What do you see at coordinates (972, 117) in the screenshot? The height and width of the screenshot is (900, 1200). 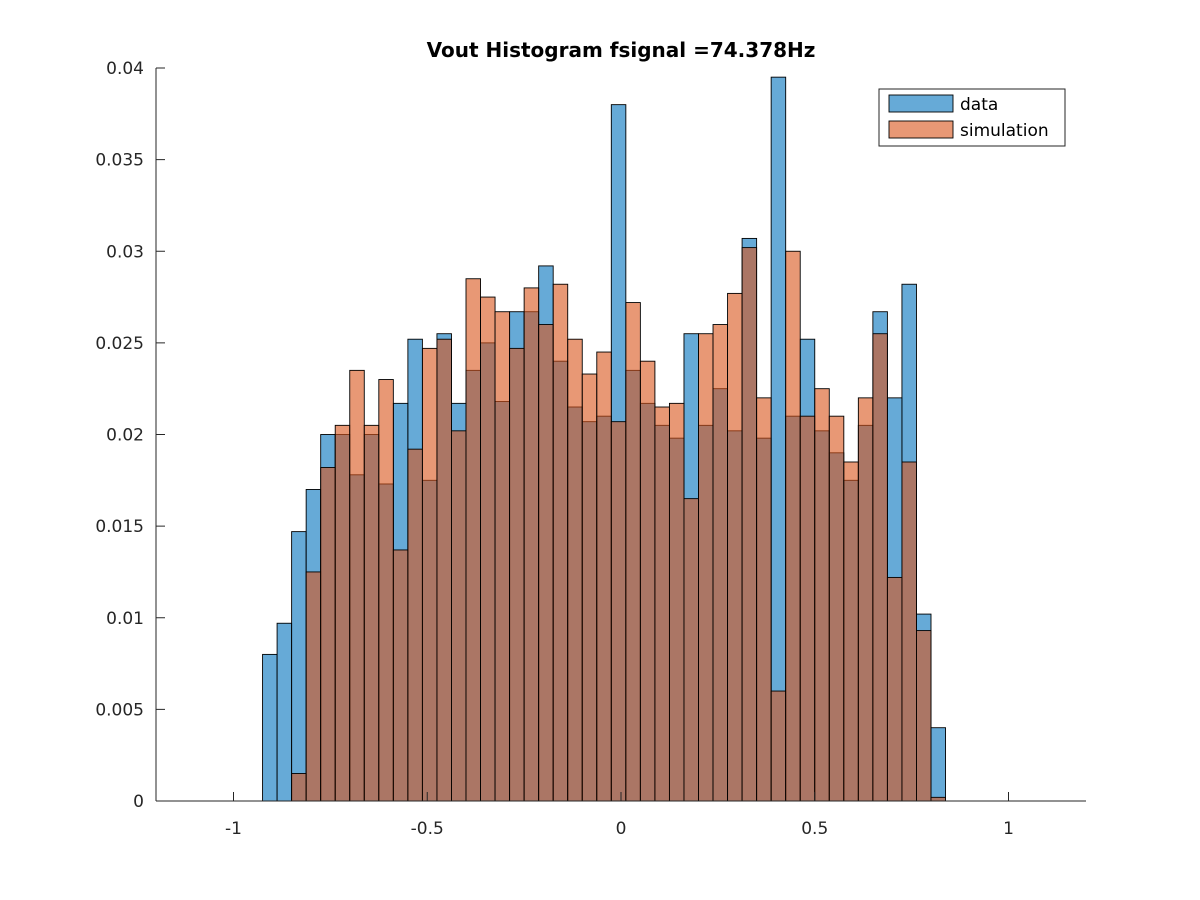 I see `legend: data simulation` at bounding box center [972, 117].